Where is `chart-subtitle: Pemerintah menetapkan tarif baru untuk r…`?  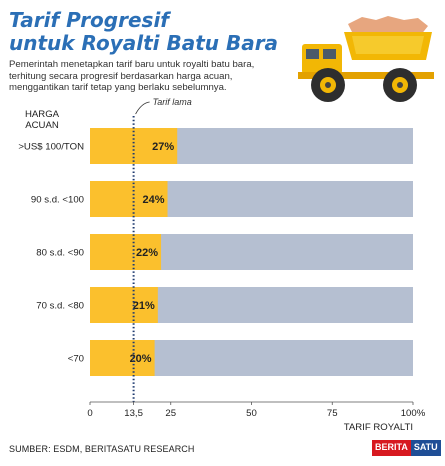 chart-subtitle: Pemerintah menetapkan tarif baru untuk r… is located at coordinates (132, 76).